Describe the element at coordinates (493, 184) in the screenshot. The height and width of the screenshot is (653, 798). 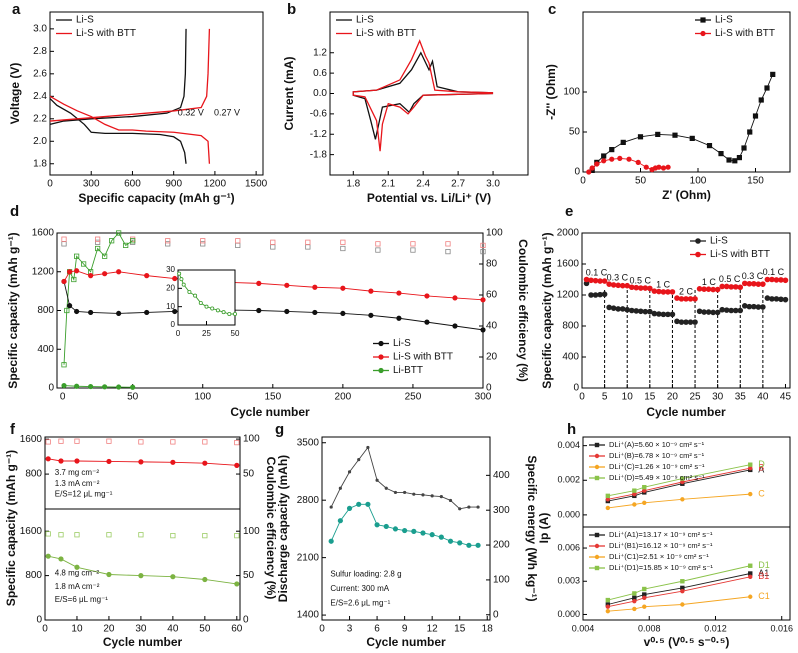
I see `x-tick-label: 3.0` at that location.